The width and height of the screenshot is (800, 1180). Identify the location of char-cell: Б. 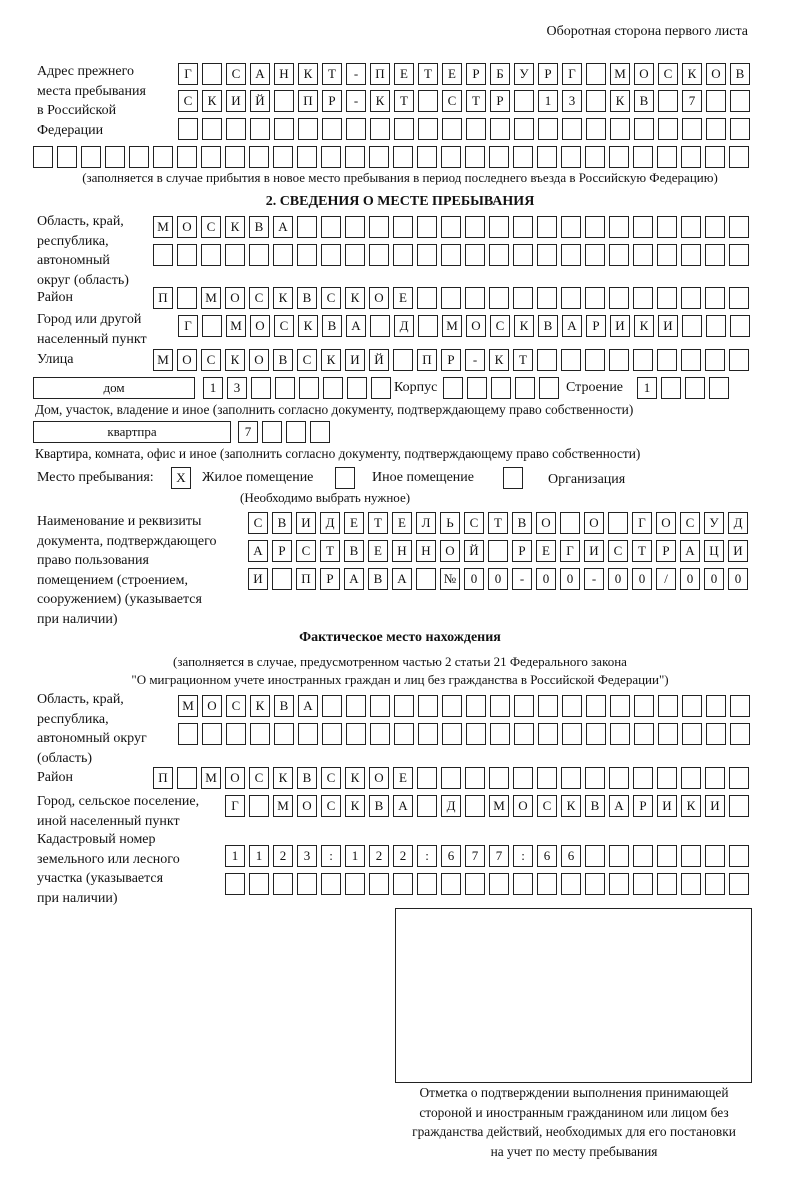
(500, 74).